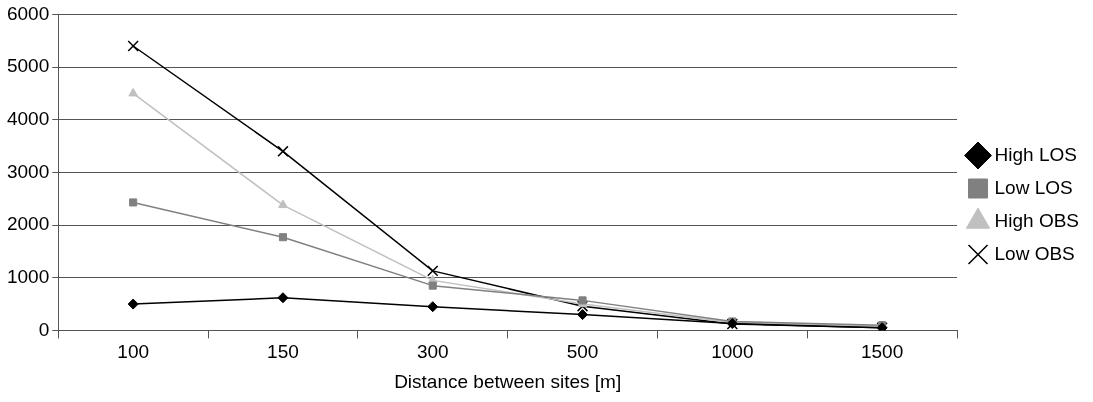  I want to click on y-tick-label: 0, so click(44, 329).